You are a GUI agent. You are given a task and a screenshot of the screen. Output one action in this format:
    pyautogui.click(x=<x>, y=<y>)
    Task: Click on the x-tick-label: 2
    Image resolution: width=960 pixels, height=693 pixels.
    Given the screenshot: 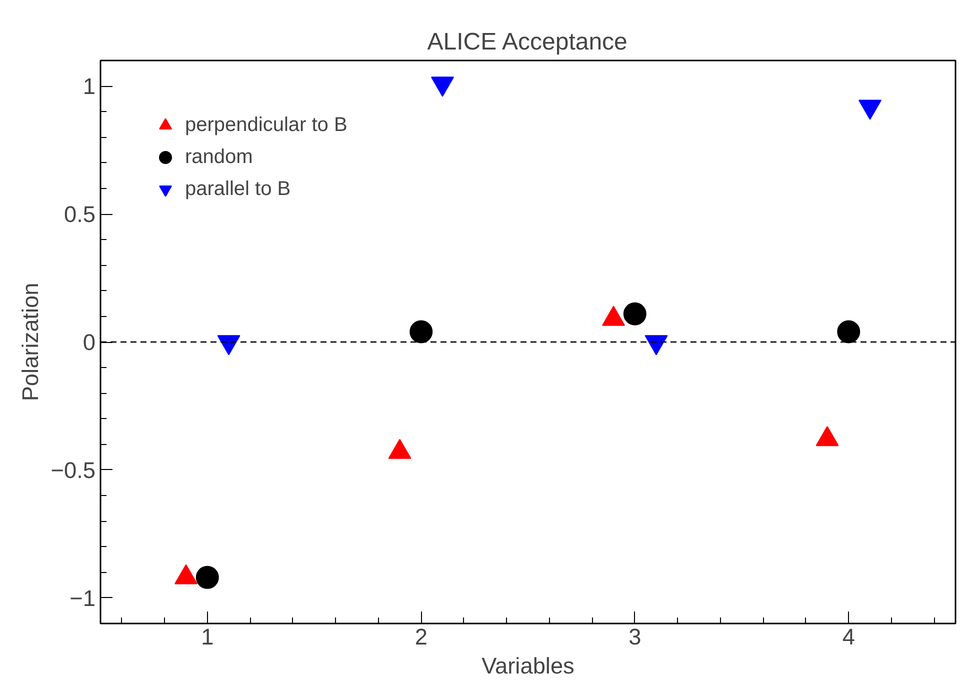 What is the action you would take?
    pyautogui.click(x=421, y=637)
    